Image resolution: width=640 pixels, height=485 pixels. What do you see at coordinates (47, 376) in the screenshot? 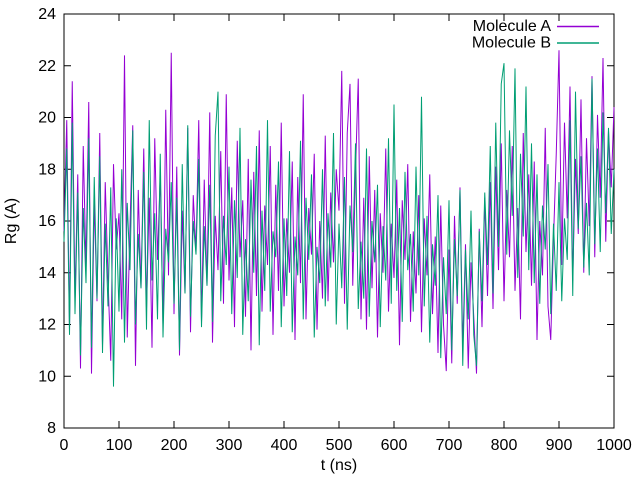
I see `y-tick-label: 10` at bounding box center [47, 376].